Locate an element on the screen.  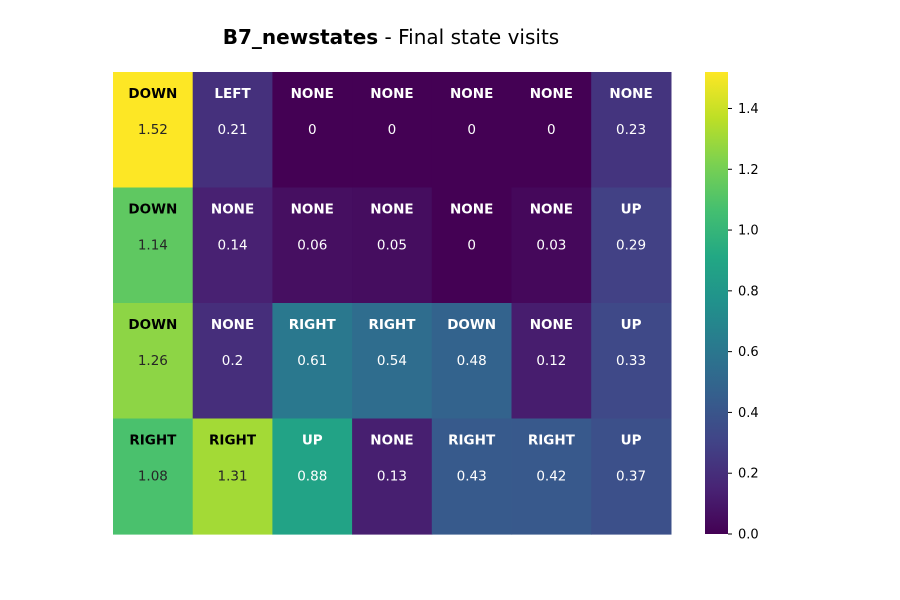
cell-value-label: 1.26 is located at coordinates (153, 361).